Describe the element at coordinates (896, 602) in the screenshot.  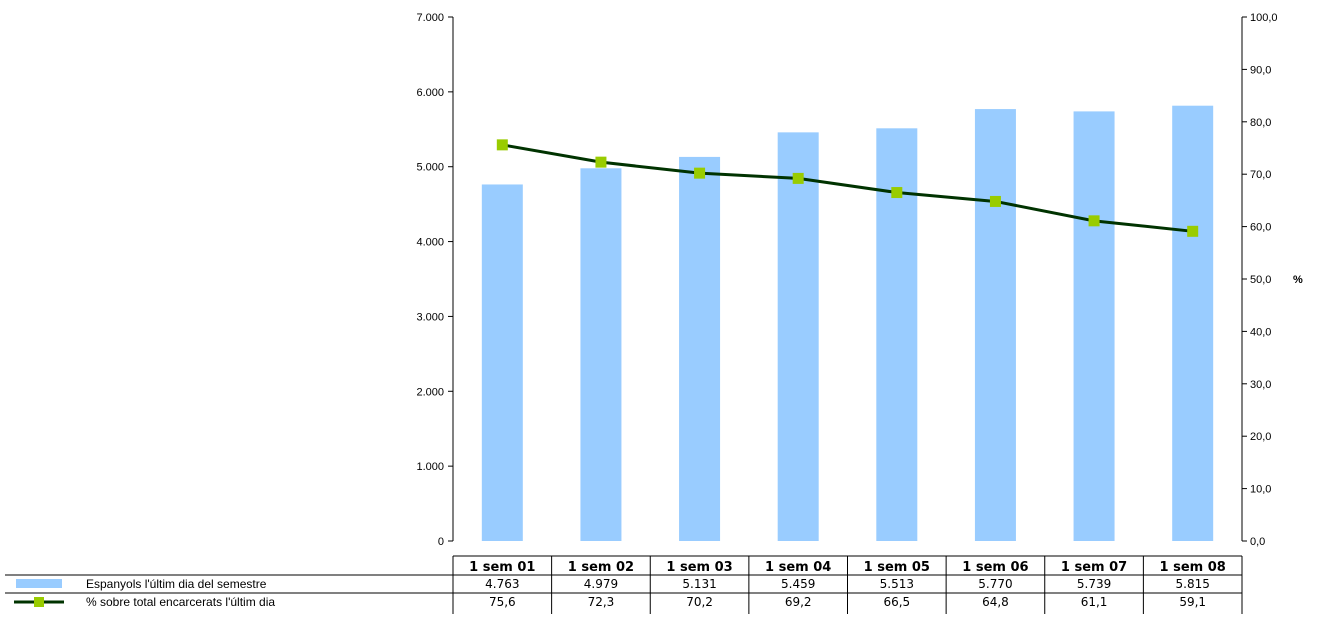
I see `line-value-label: 66,5` at that location.